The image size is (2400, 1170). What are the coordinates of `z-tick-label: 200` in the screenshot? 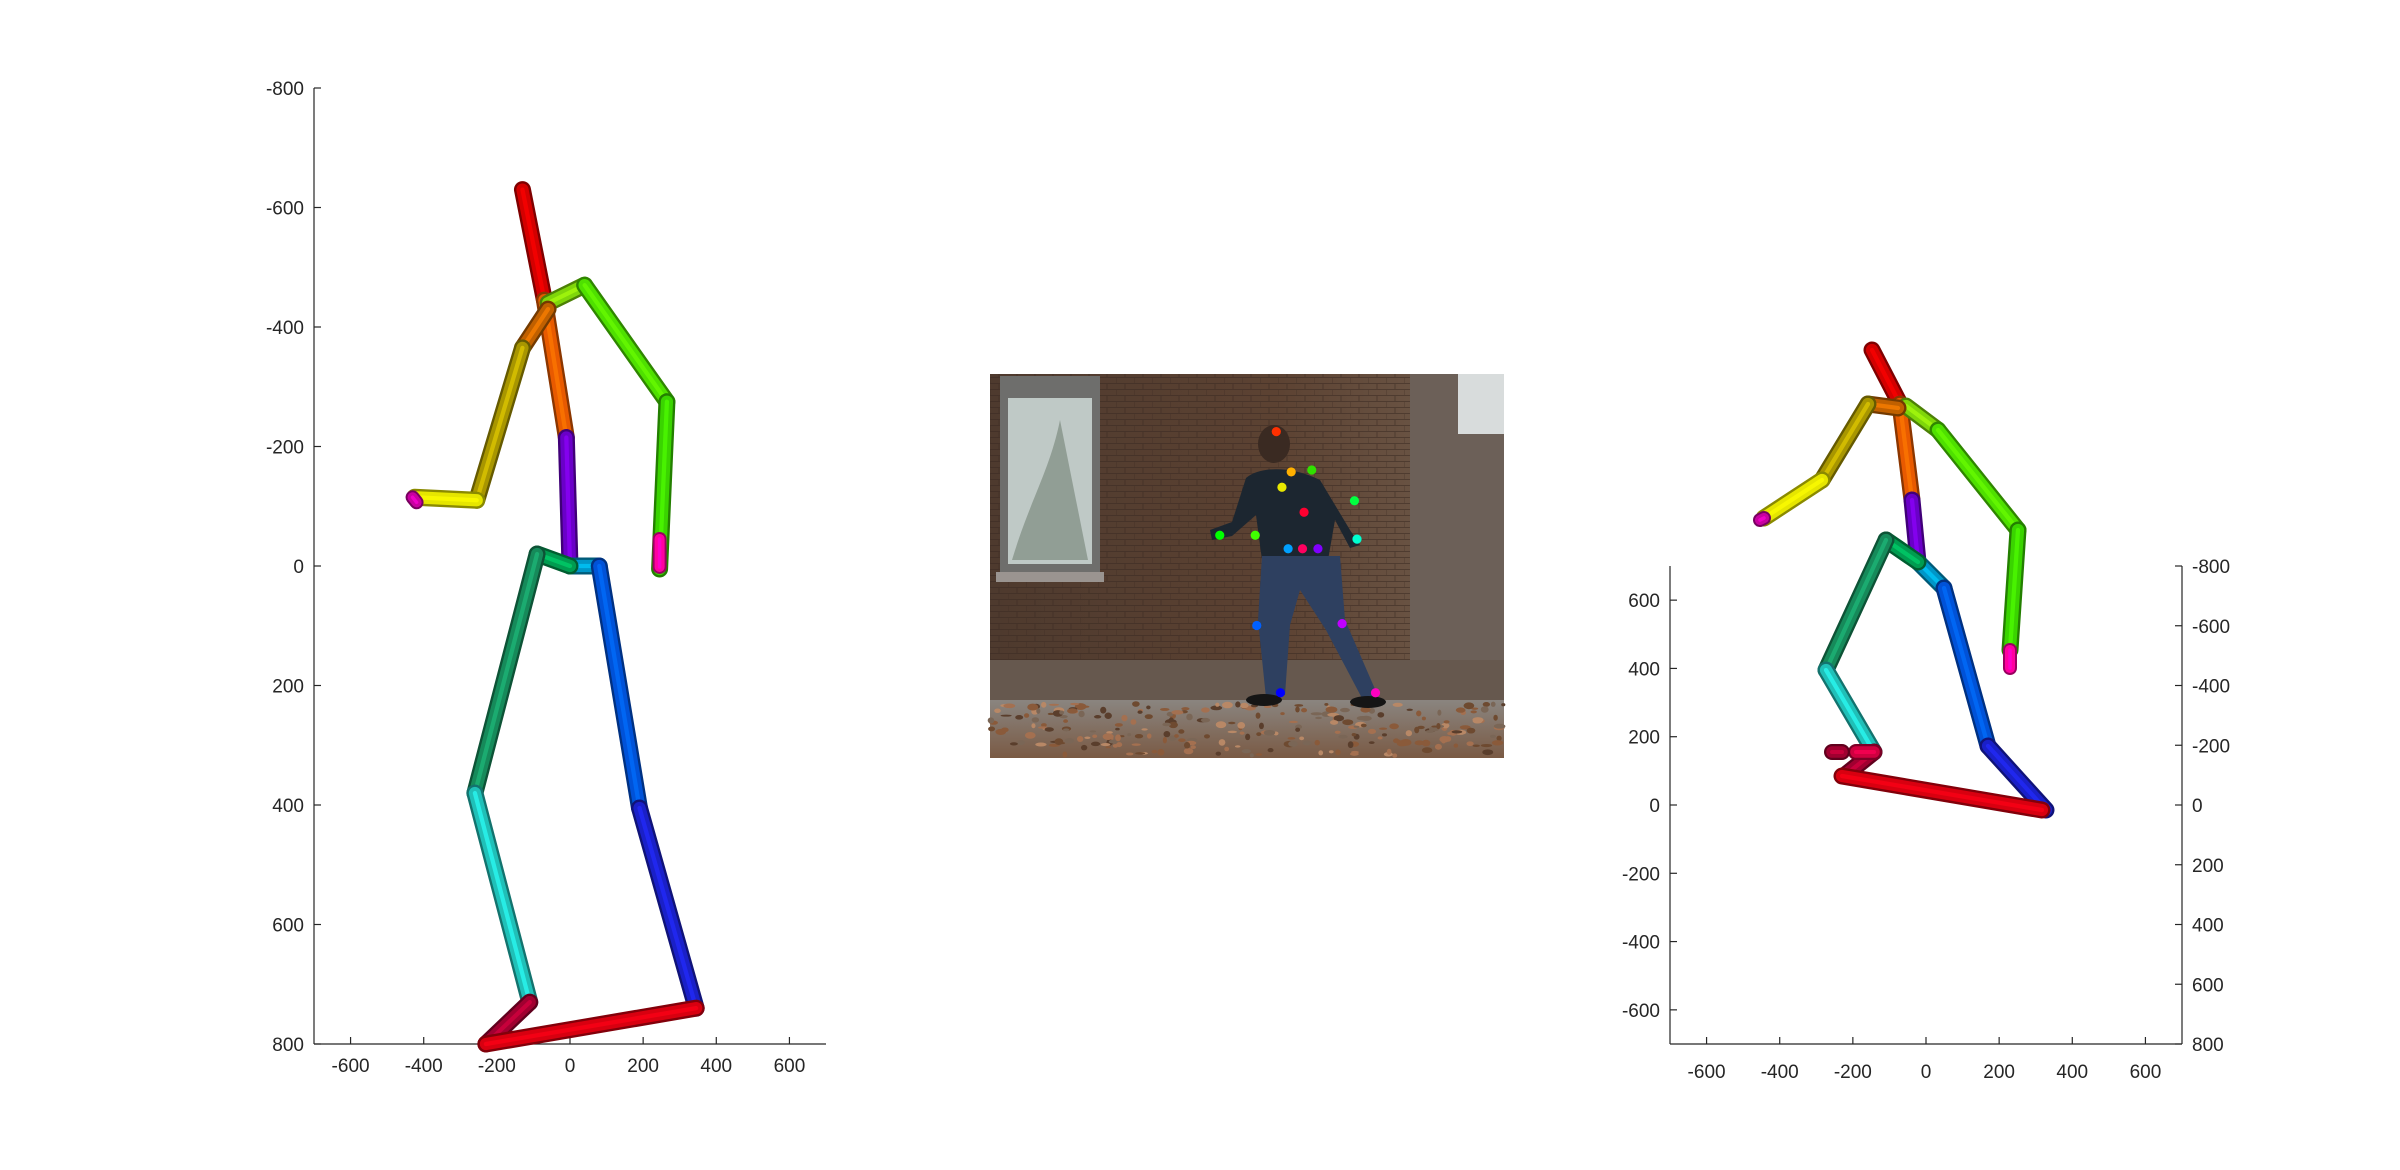 It's located at (2208, 866).